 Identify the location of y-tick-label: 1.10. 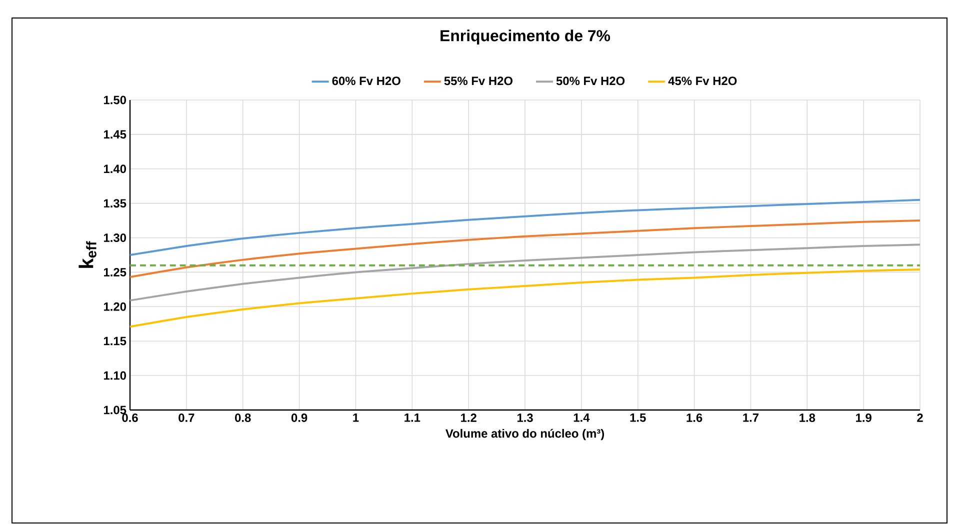
(115, 375).